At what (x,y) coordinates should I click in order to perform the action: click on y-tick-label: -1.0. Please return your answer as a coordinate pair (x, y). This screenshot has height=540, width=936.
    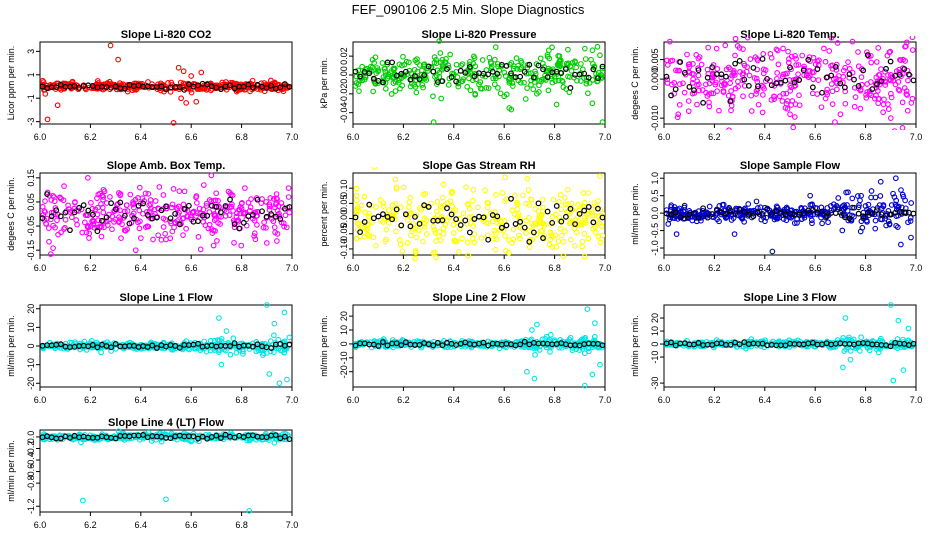
    Looking at the image, I should click on (655, 248).